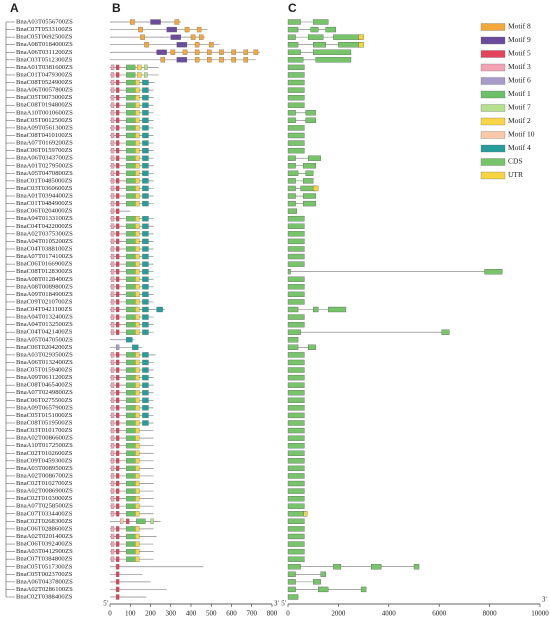 The width and height of the screenshot is (550, 623). I want to click on gene-name: BnaA10T0172500ZS, so click(44, 445).